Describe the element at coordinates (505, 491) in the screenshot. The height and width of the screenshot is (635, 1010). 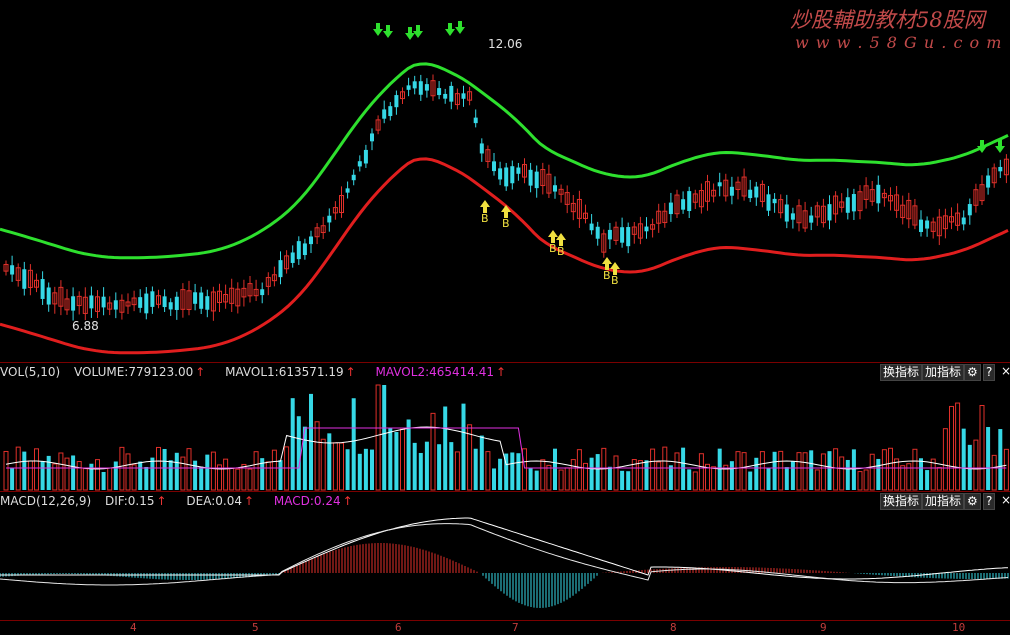
I see `panel-separator` at that location.